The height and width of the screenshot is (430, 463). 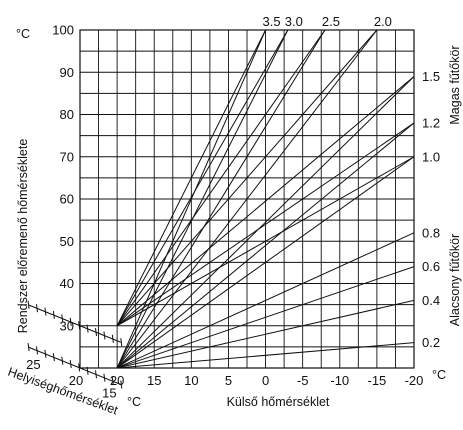 What do you see at coordinates (33, 364) in the screenshot?
I see `room-tick-label: 25` at bounding box center [33, 364].